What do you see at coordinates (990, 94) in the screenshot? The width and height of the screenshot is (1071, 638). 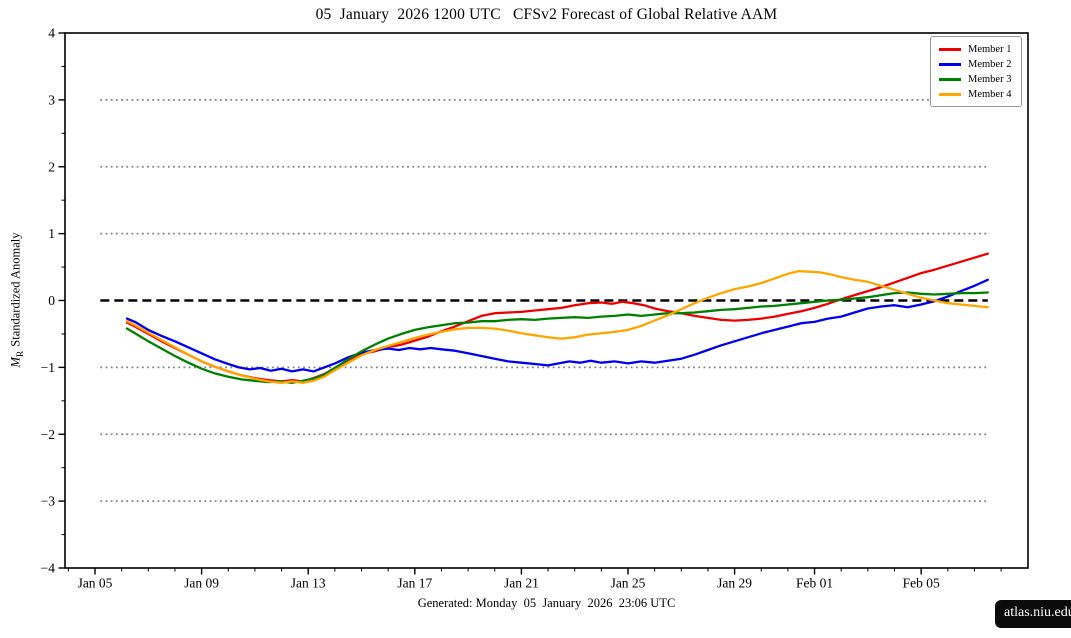 I see `legend-label: Member 4` at bounding box center [990, 94].